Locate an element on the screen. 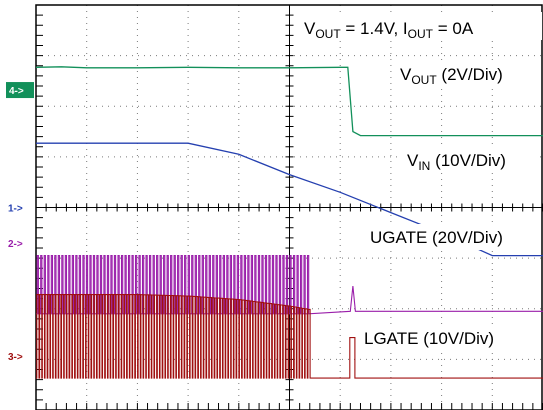  test-condition-label: VOUT = 1.4V, IOUT = 0A is located at coordinates (389, 30).